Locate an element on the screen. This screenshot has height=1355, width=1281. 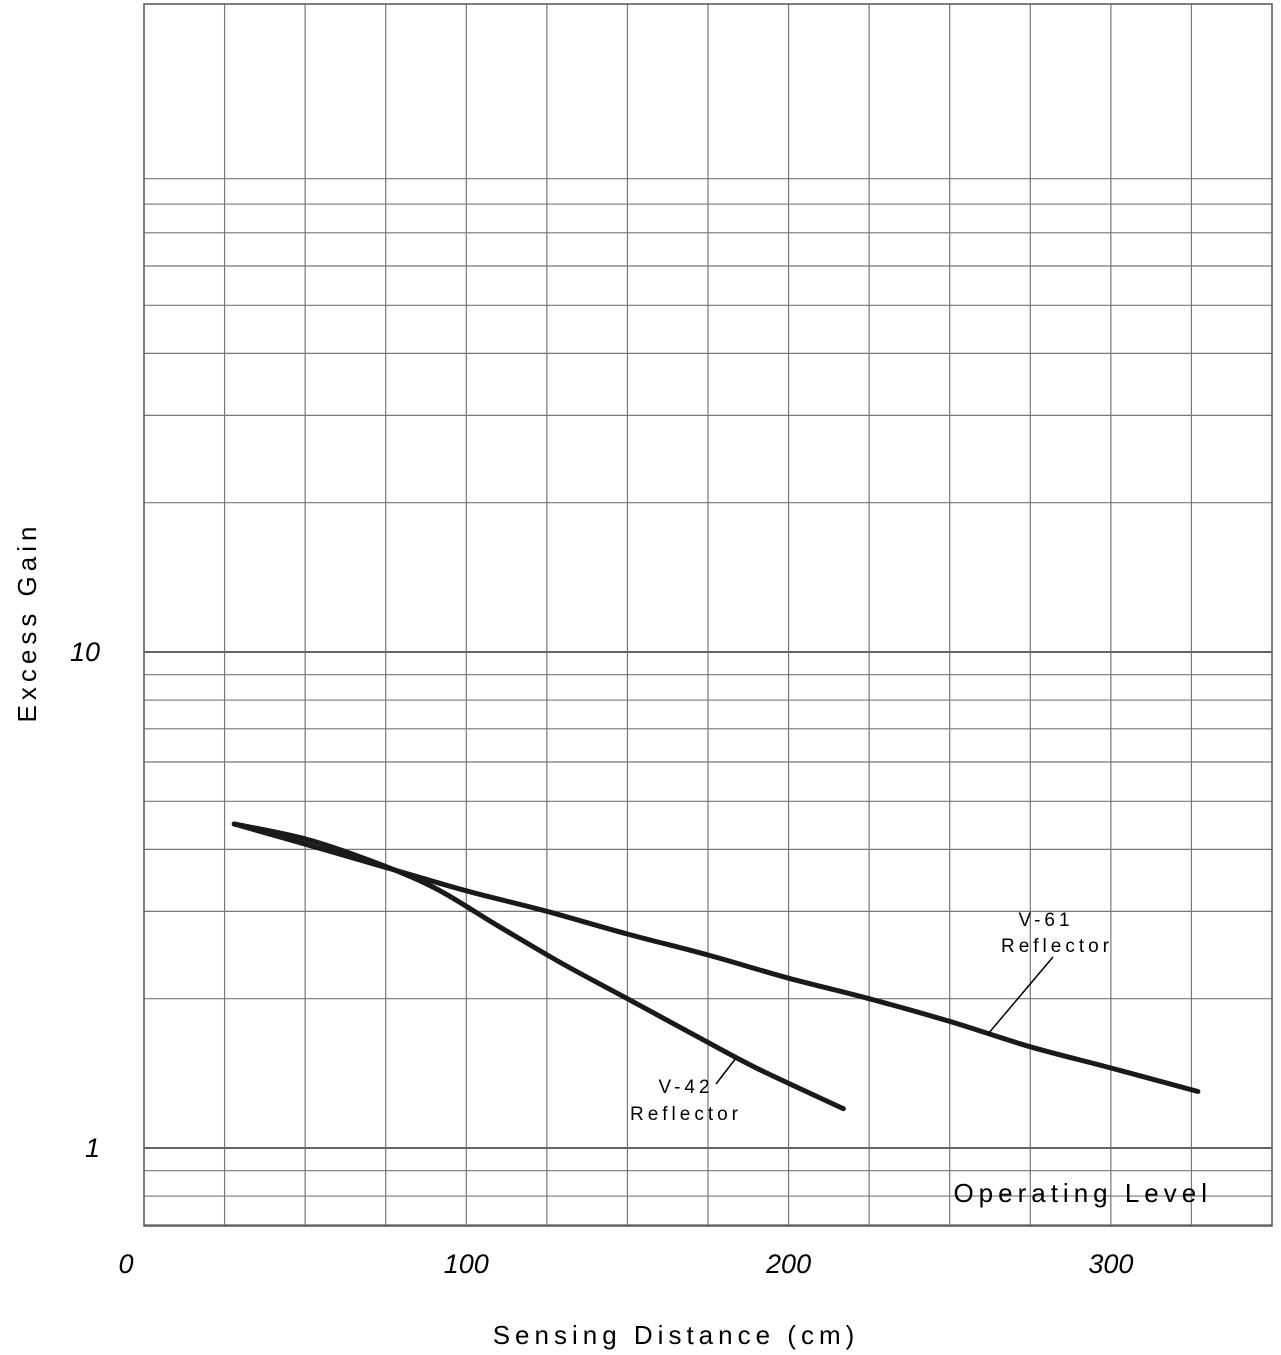
y-tick-label: 1 is located at coordinates (92, 1148).